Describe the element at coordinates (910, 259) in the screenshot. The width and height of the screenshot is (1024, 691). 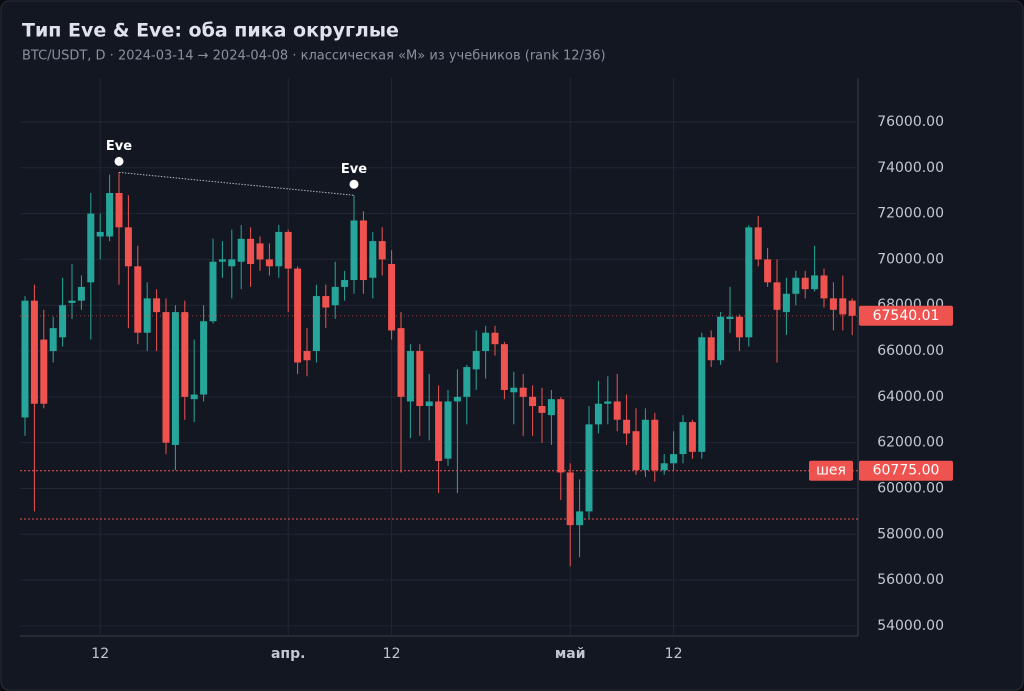
I see `y-tick-label: 70000.00` at that location.